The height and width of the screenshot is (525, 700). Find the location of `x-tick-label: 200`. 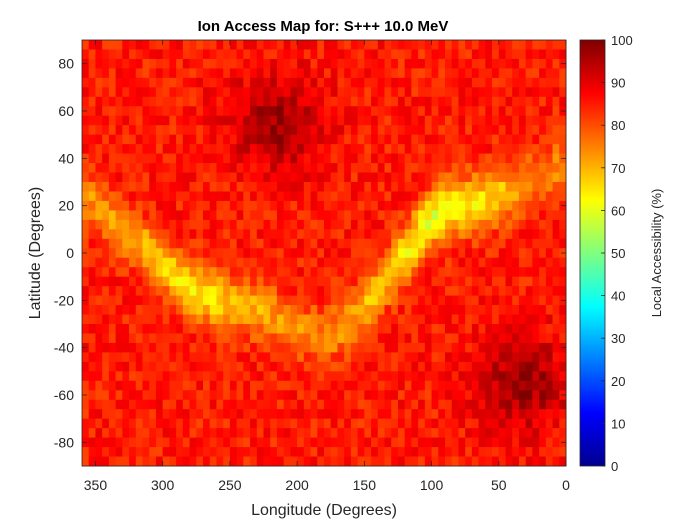

x-tick-label: 200 is located at coordinates (297, 485).